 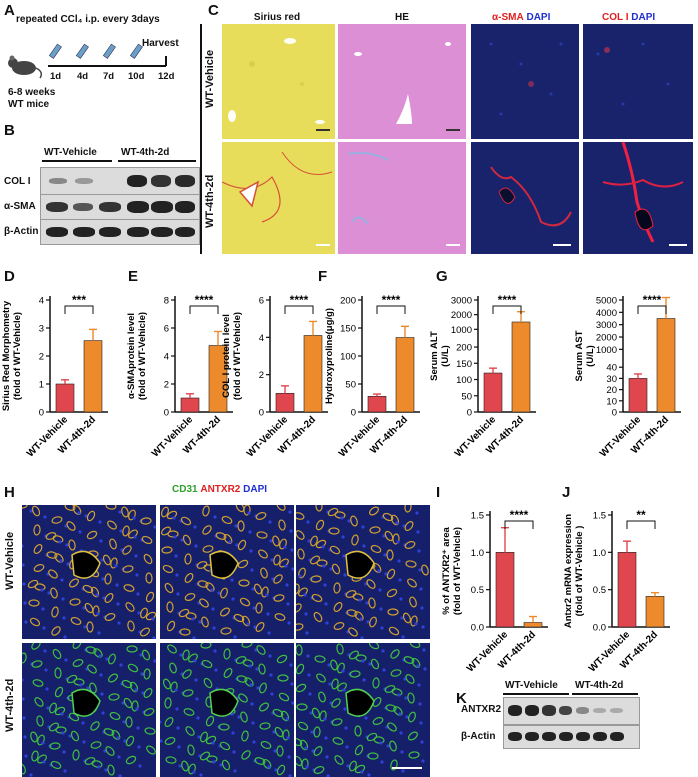 I want to click on g-ytick-label: 0, so click(x=469, y=413).